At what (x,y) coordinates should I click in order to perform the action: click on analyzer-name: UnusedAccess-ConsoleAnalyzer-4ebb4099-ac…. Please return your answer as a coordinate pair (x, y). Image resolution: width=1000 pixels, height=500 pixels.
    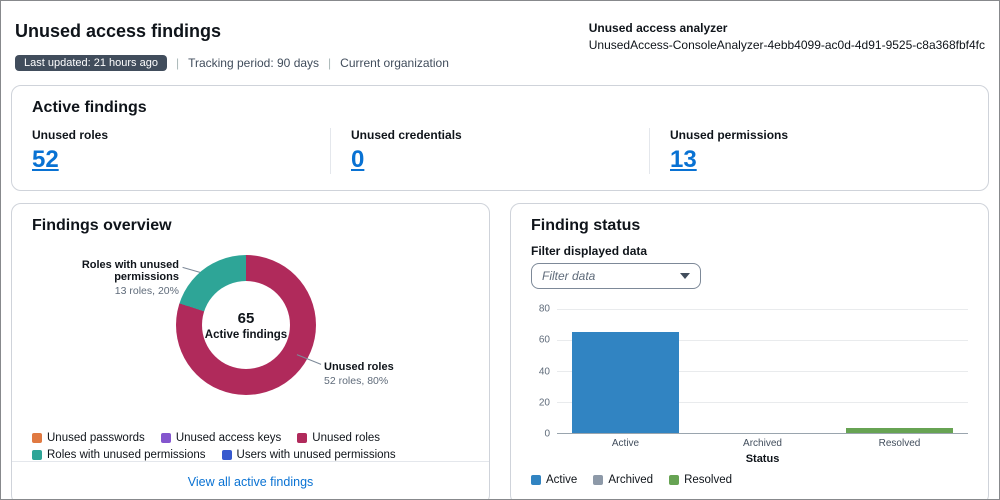
    Looking at the image, I should click on (786, 45).